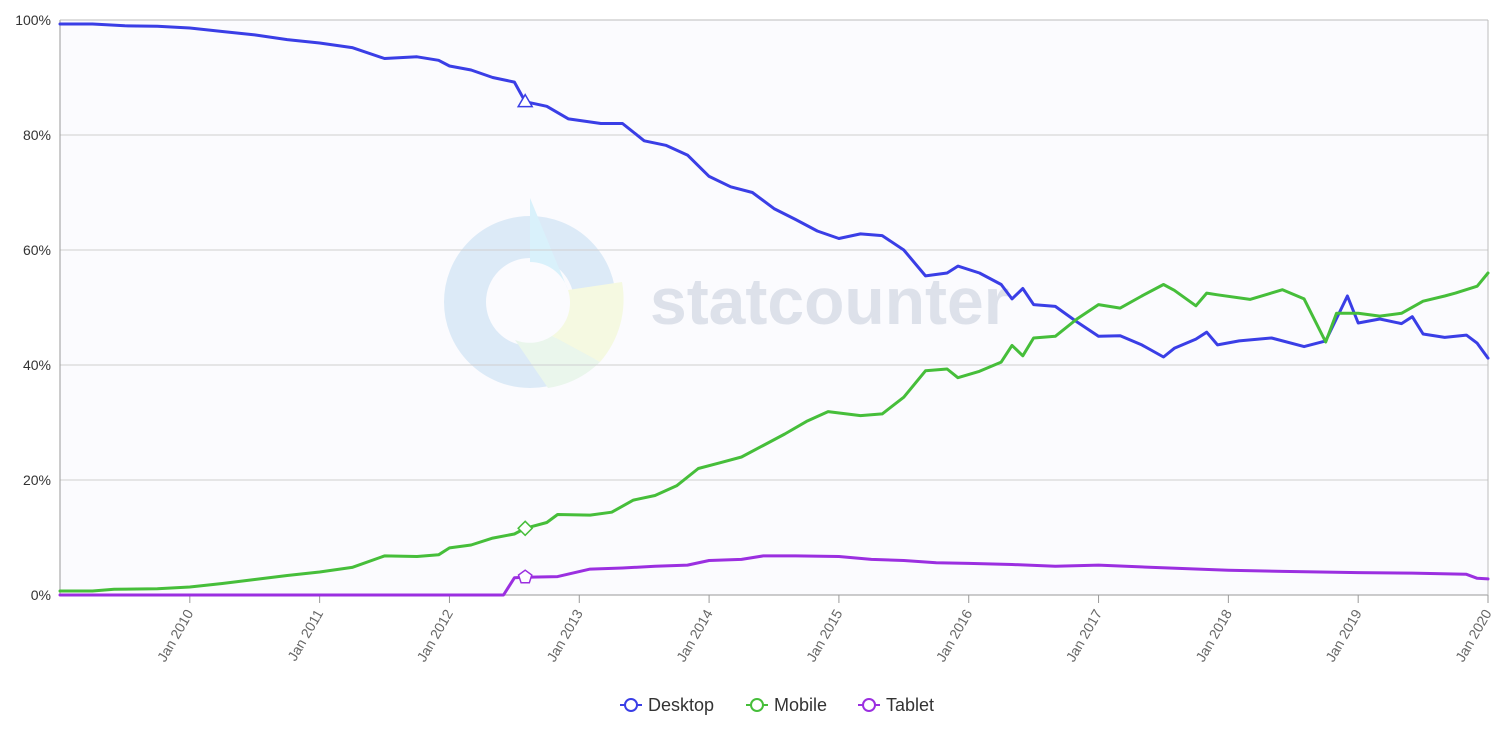  I want to click on x-tick-label: Jan 2019, so click(1343, 635).